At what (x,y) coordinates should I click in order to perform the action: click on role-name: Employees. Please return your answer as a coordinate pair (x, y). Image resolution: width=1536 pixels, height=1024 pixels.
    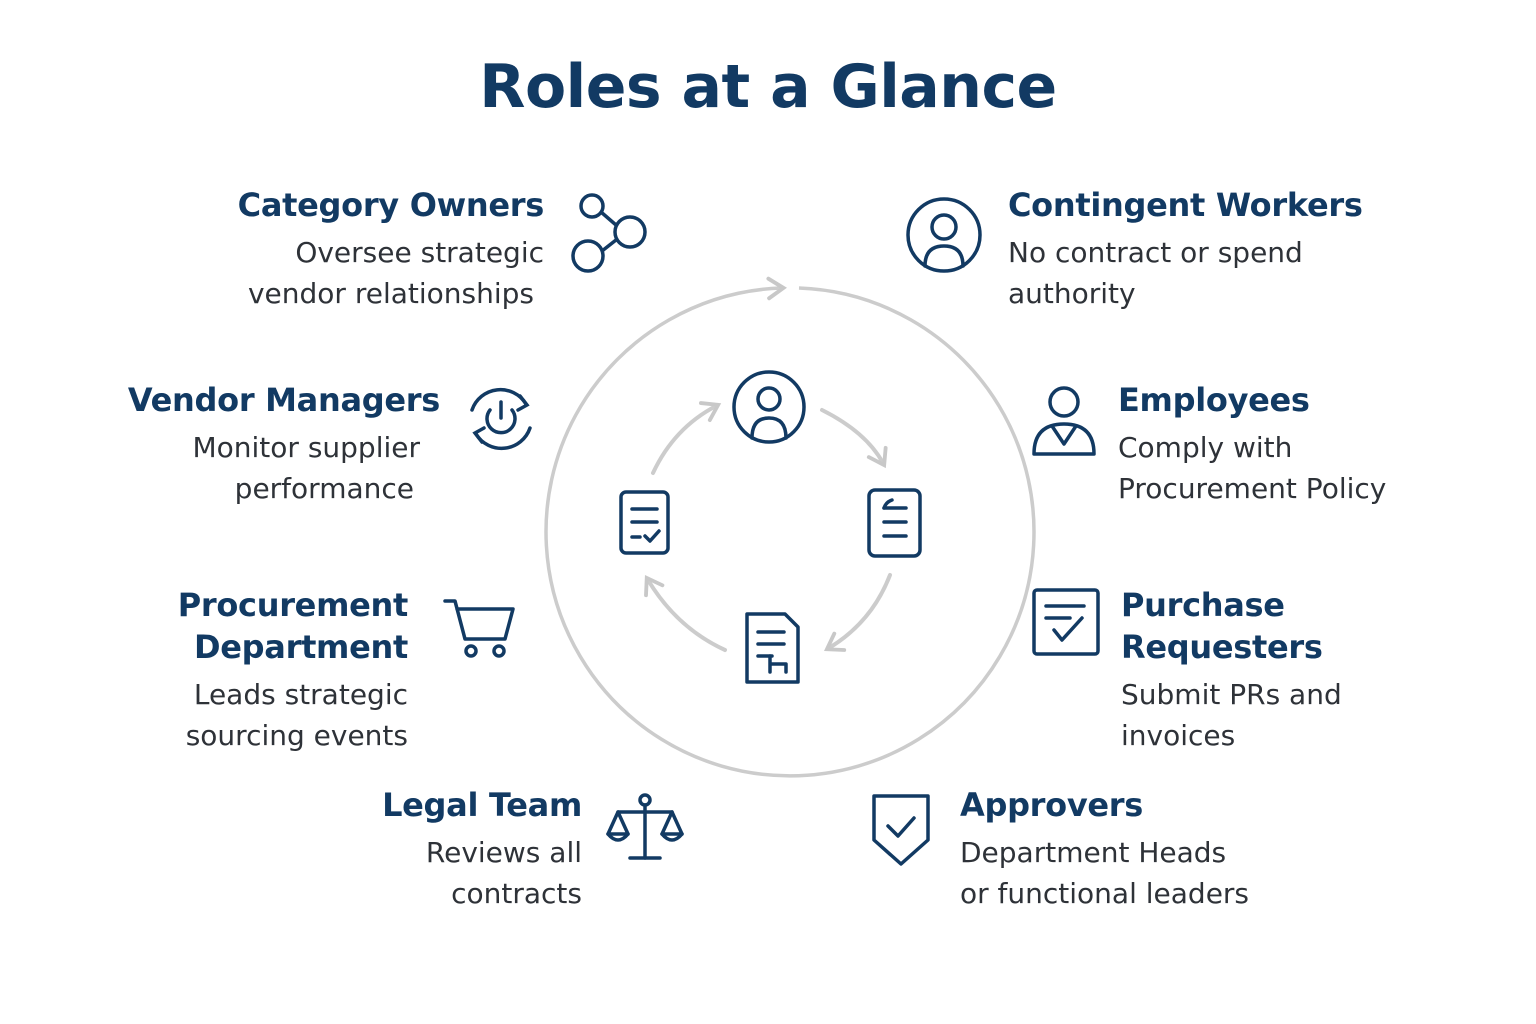
    Looking at the image, I should click on (1214, 400).